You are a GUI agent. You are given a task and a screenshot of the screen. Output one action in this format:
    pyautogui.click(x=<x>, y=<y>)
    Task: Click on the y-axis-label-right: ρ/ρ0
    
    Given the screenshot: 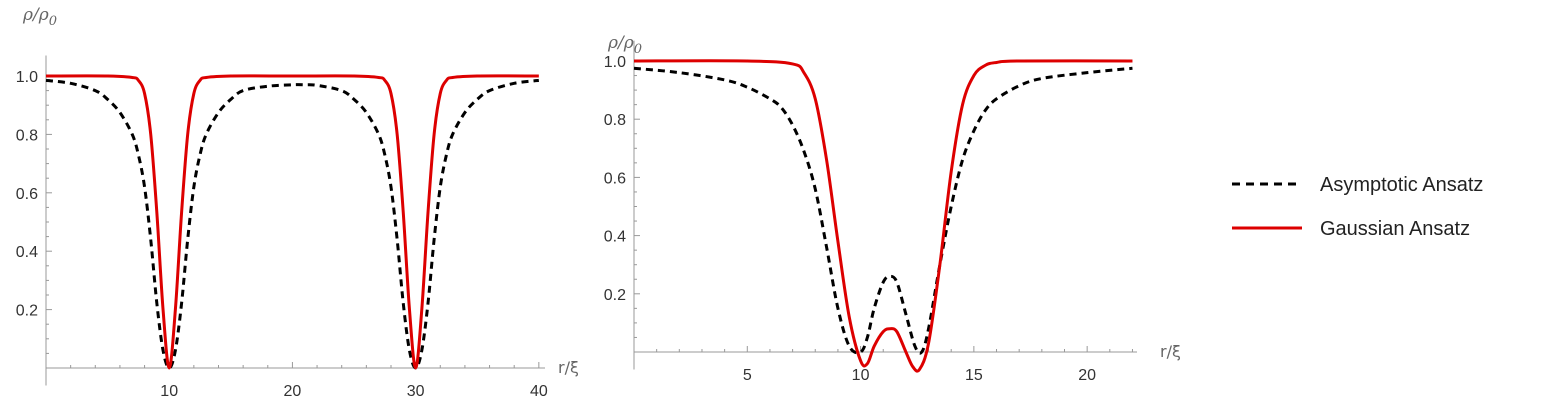 What is the action you would take?
    pyautogui.click(x=624, y=45)
    